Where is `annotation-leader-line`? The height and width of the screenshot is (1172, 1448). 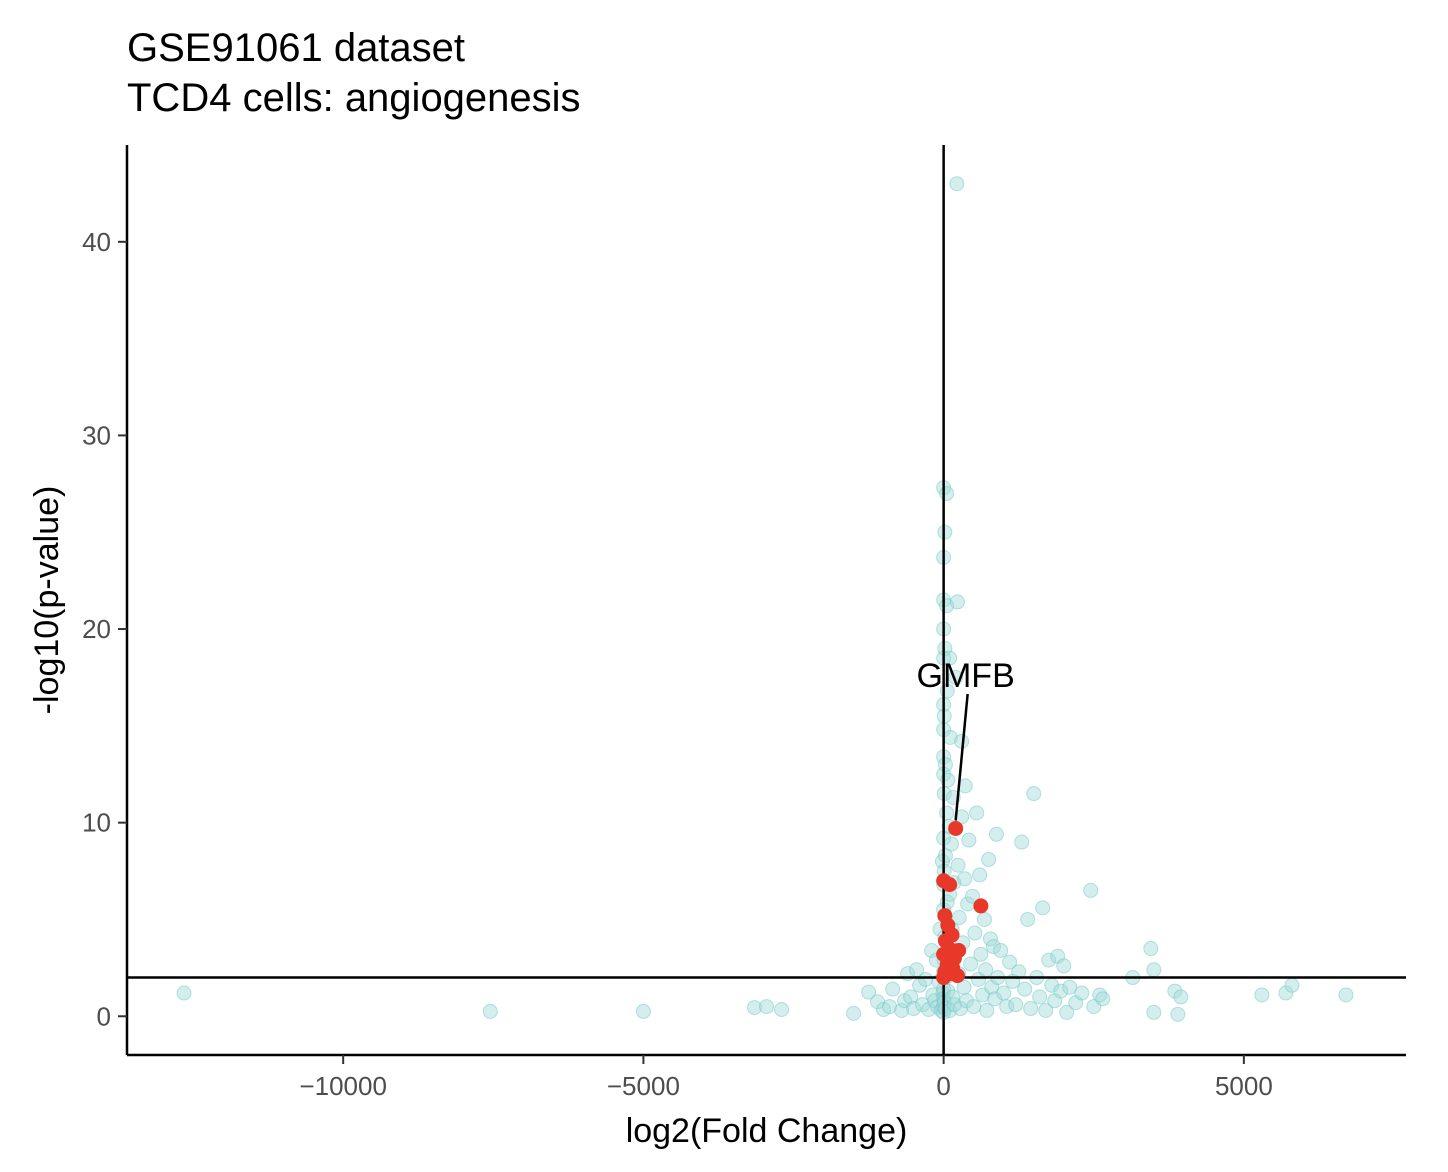
annotation-leader-line is located at coordinates (961, 757).